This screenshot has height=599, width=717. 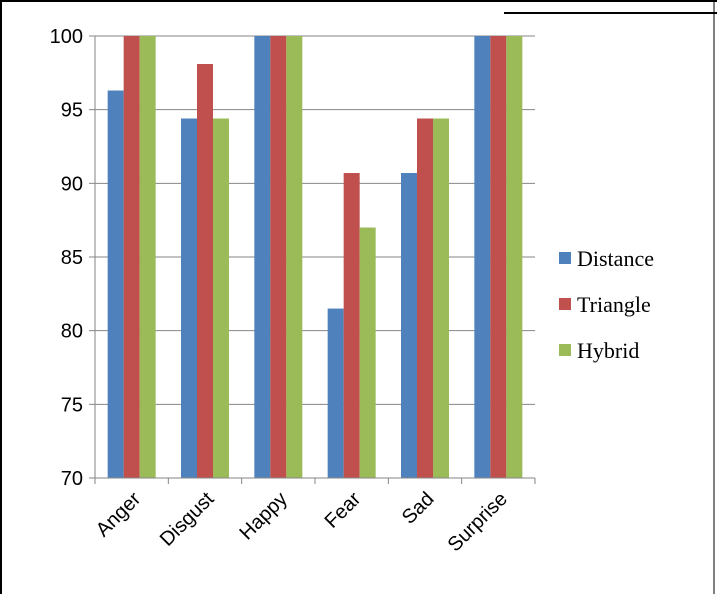 What do you see at coordinates (425, 298) in the screenshot?
I see `bar-triangle-sad` at bounding box center [425, 298].